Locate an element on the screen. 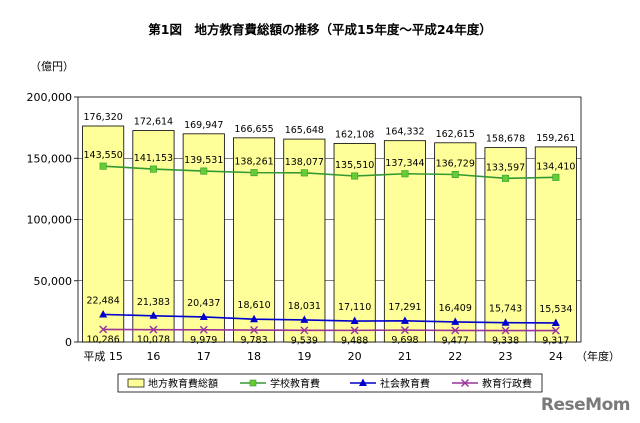 The image size is (640, 423). x-tick-label: 19 is located at coordinates (304, 356).